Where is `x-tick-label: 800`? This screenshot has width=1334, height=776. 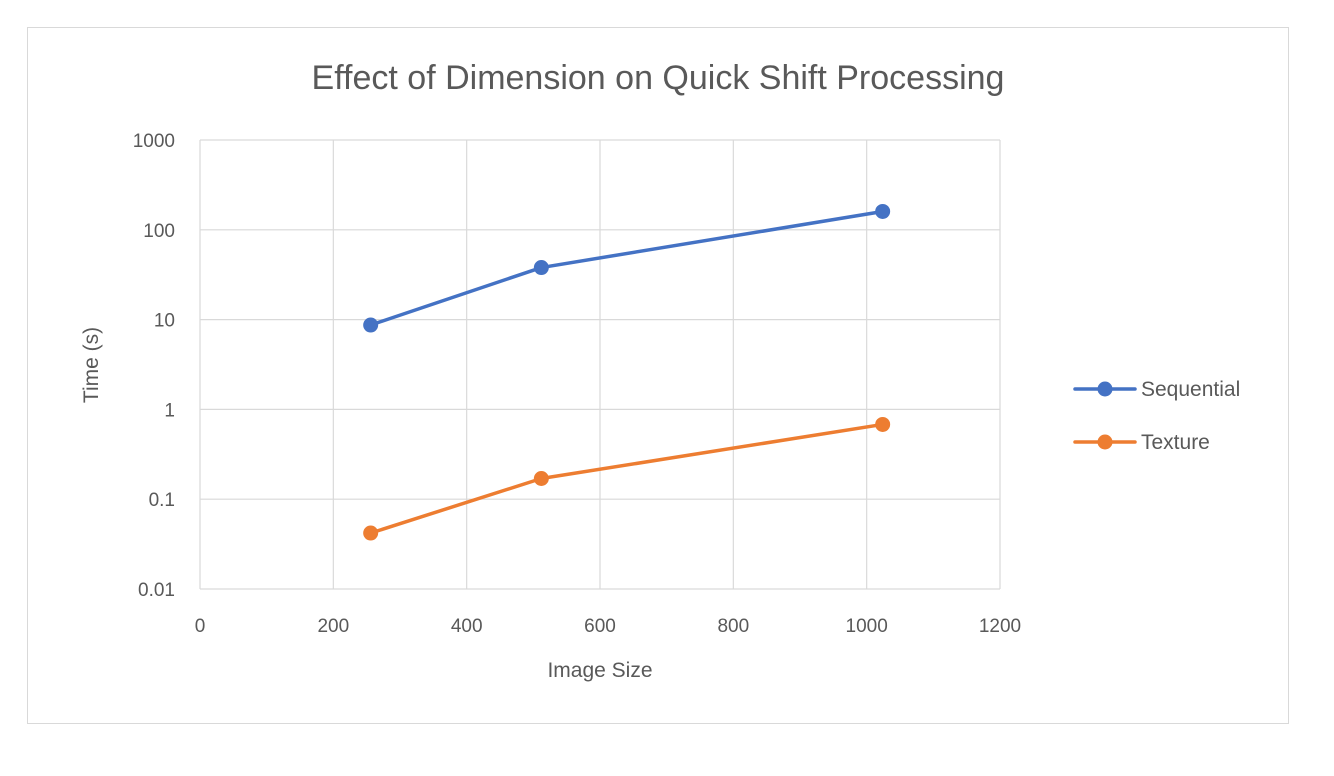 x-tick-label: 800 is located at coordinates (733, 626).